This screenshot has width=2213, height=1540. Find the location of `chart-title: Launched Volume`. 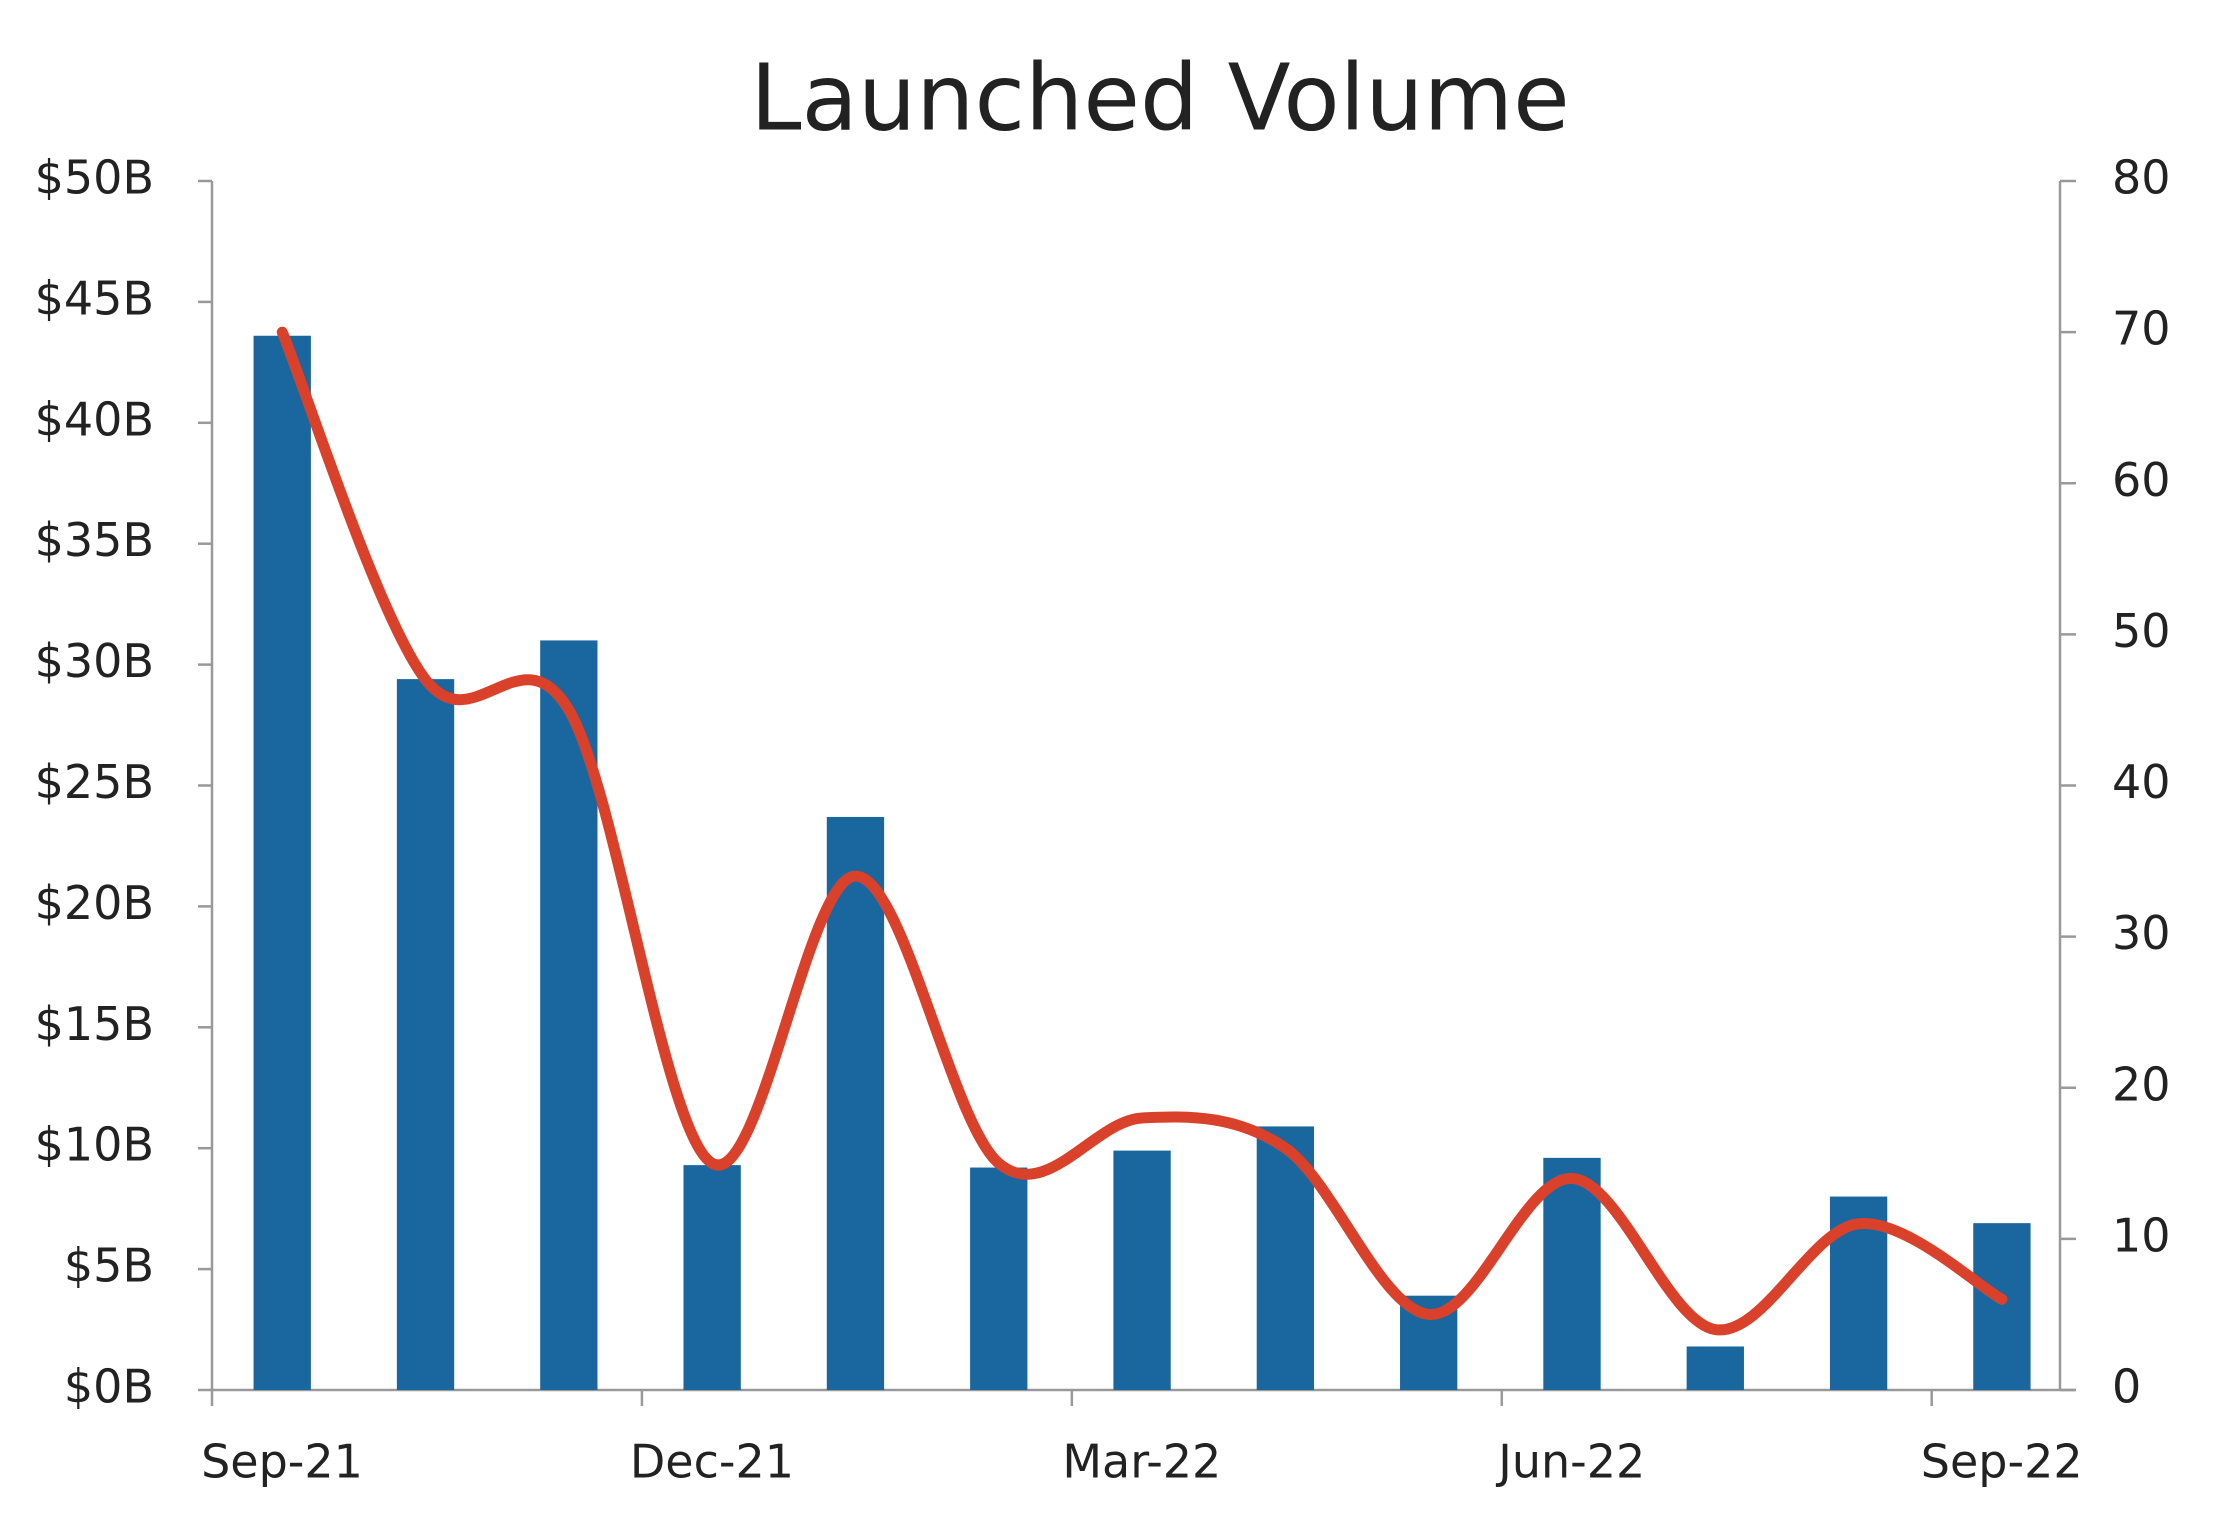

chart-title: Launched Volume is located at coordinates (1160, 97).